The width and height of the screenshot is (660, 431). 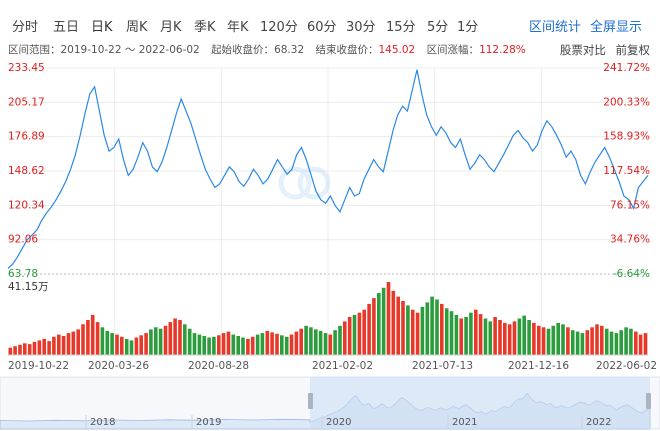 I want to click on tab-year: 年K, so click(x=238, y=27).